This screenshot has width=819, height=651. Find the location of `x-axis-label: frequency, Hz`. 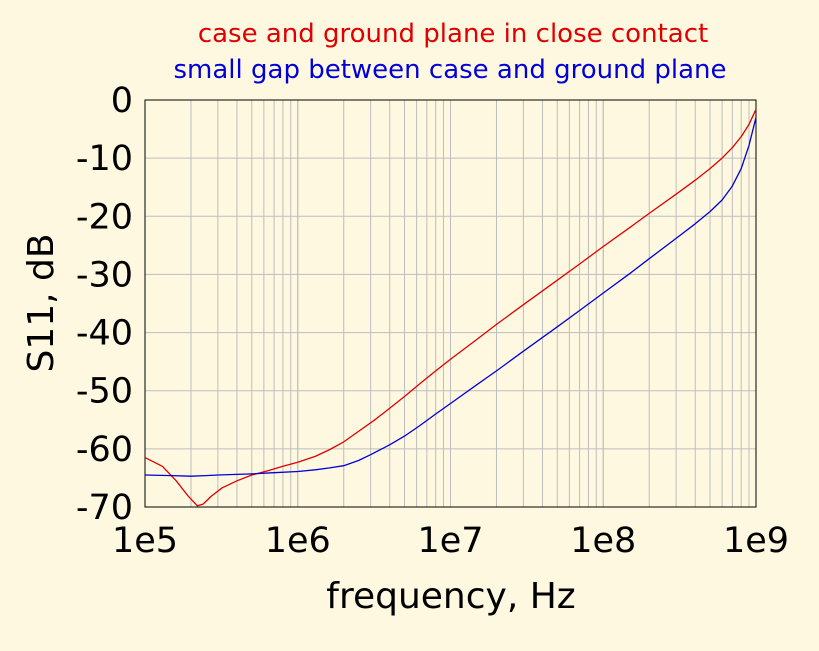

x-axis-label: frequency, Hz is located at coordinates (450, 596).